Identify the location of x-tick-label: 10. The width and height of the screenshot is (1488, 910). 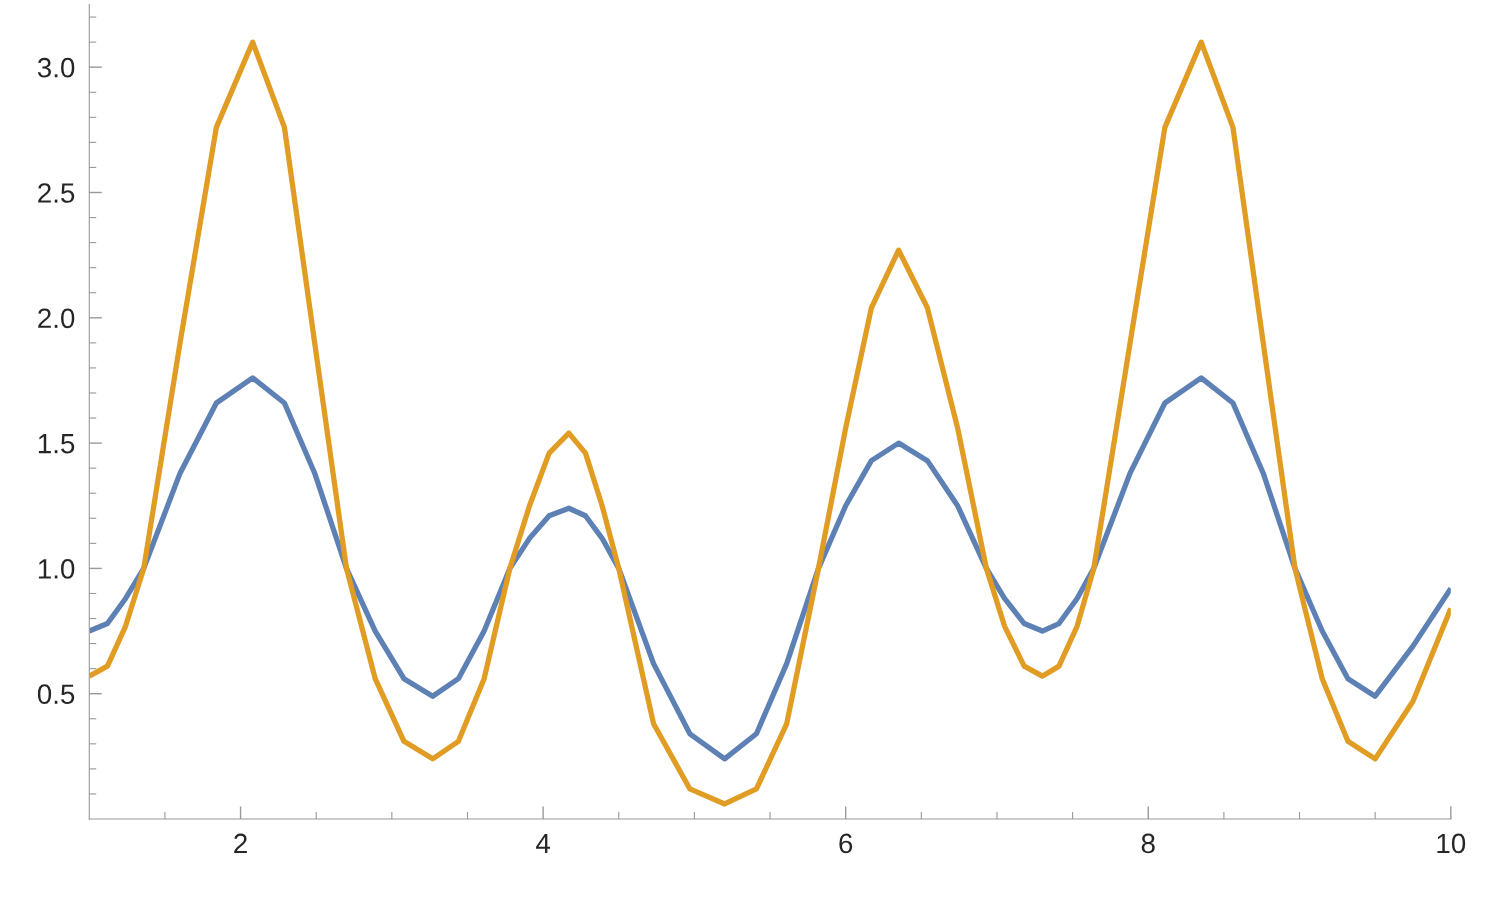
(1451, 843).